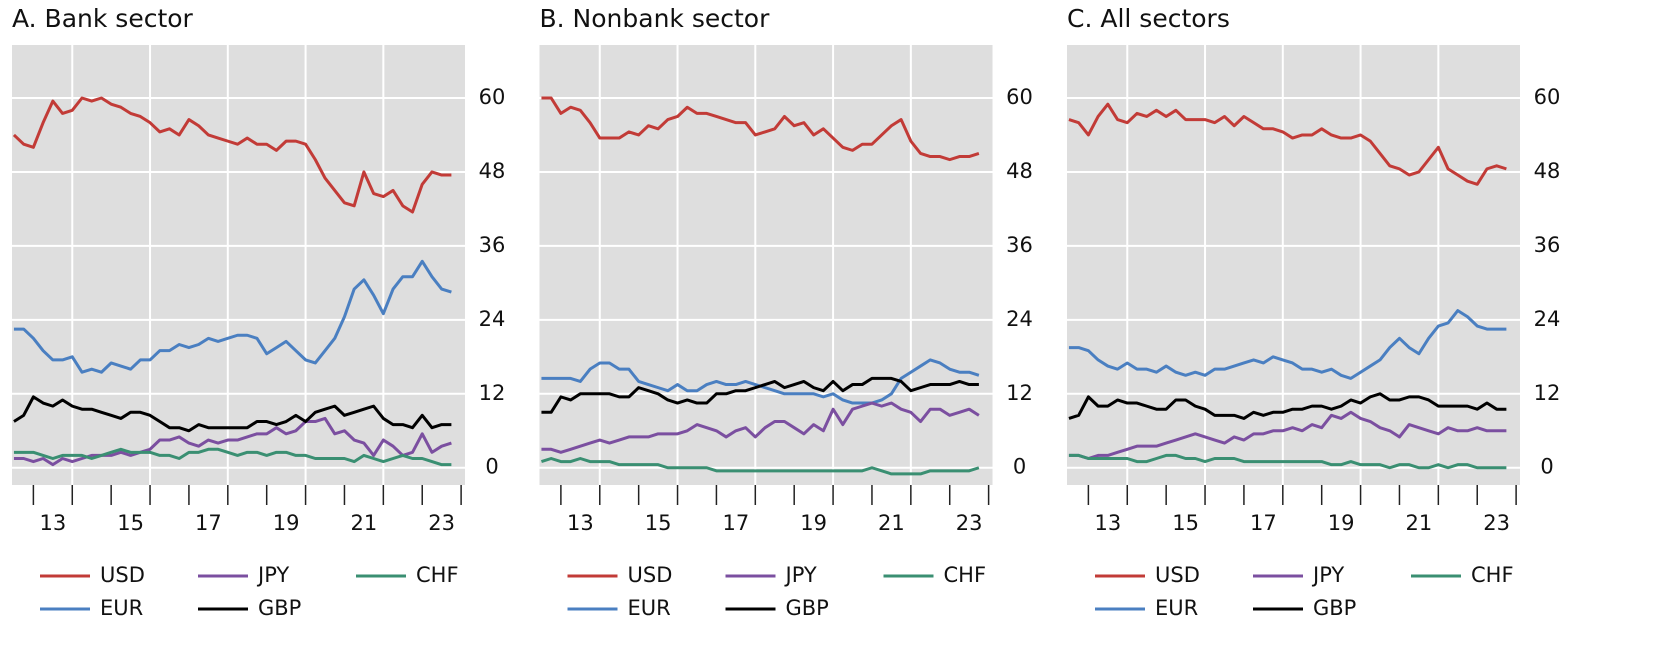 This screenshot has width=1655, height=659. What do you see at coordinates (1148, 18) in the screenshot?
I see `panel-title: C. All sectors` at bounding box center [1148, 18].